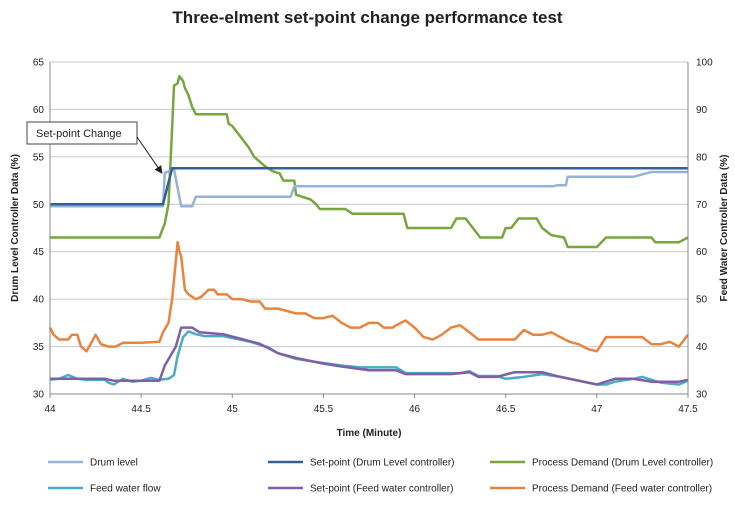 Image resolution: width=735 pixels, height=520 pixels. What do you see at coordinates (39, 252) in the screenshot?
I see `y-left-tick-label: 45` at bounding box center [39, 252].